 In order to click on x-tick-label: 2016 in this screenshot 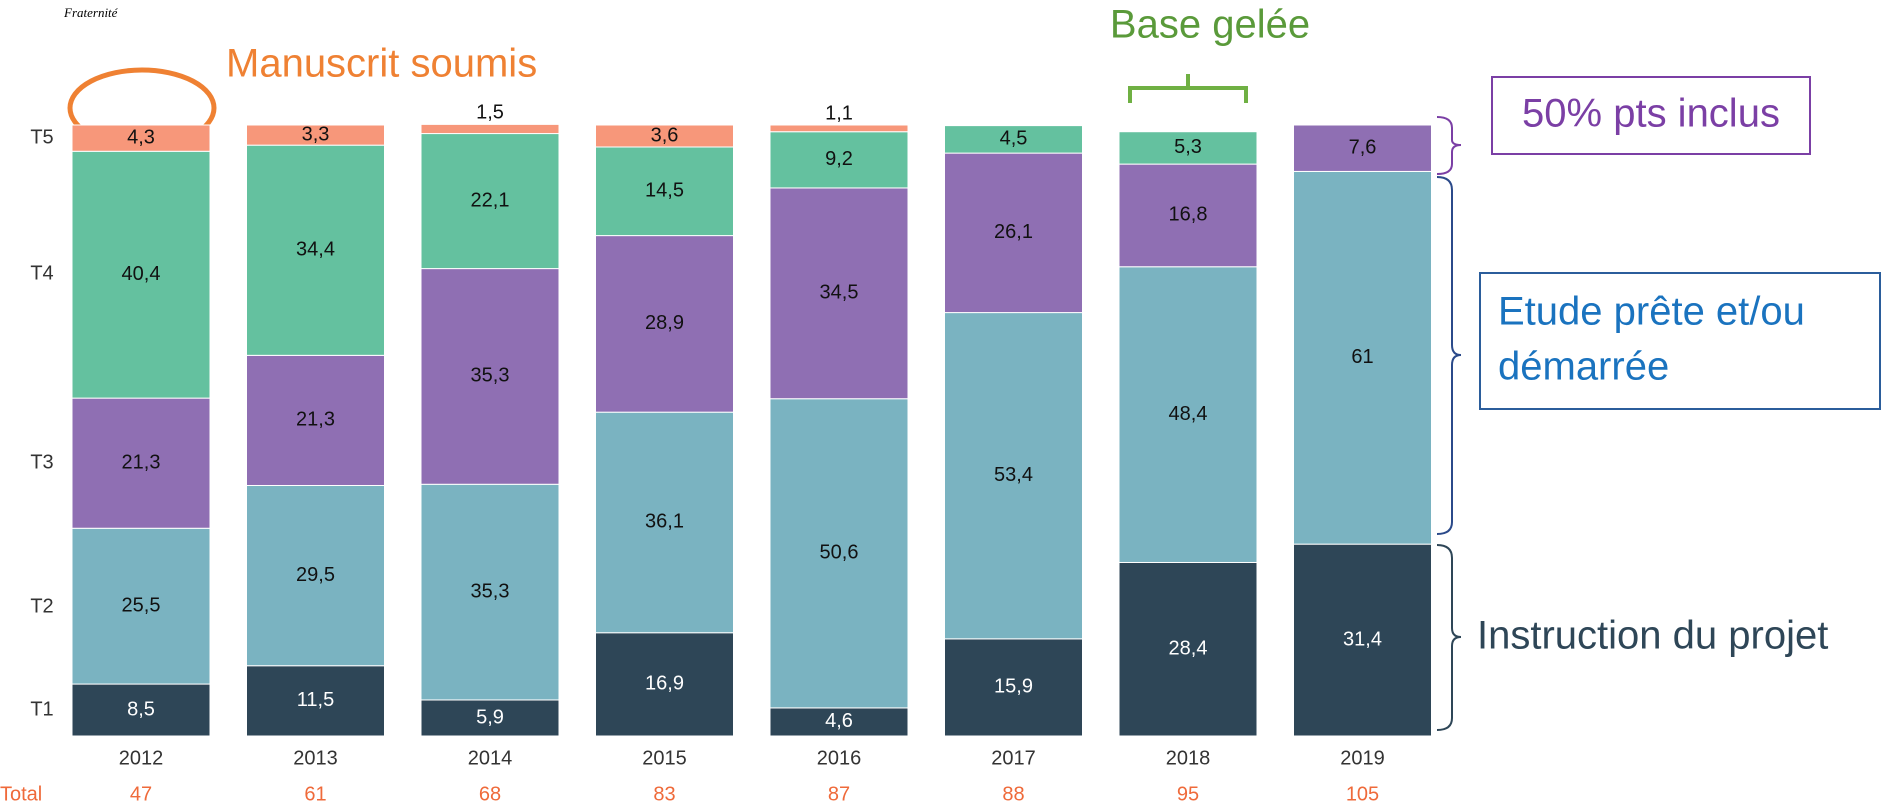, I will do `click(839, 758)`.